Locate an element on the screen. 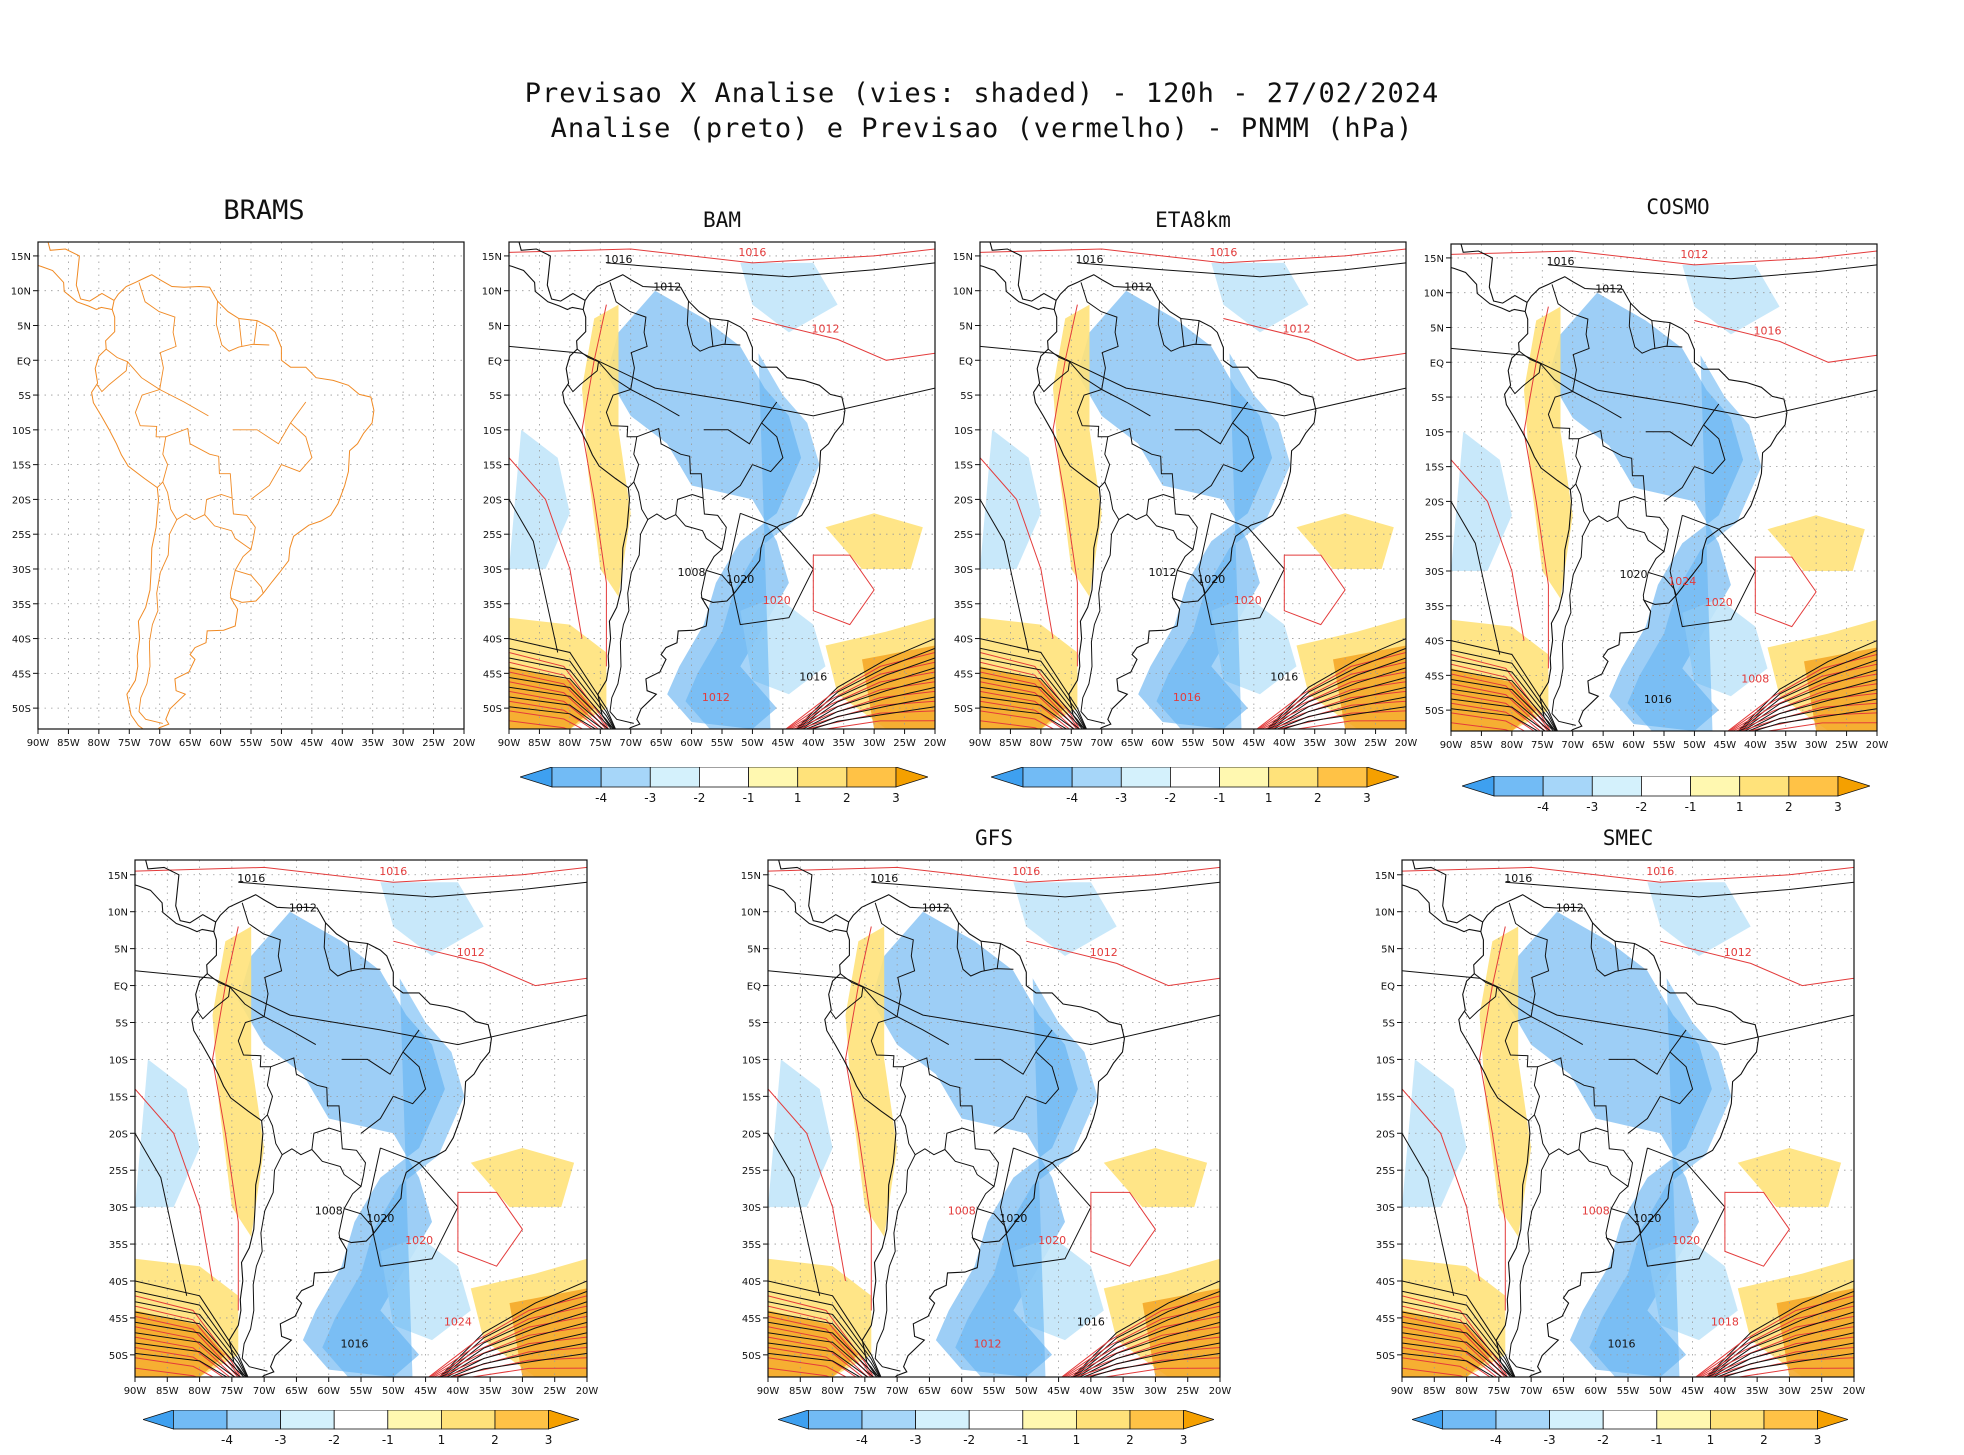  colorbar-label: -3 is located at coordinates (1592, 807).